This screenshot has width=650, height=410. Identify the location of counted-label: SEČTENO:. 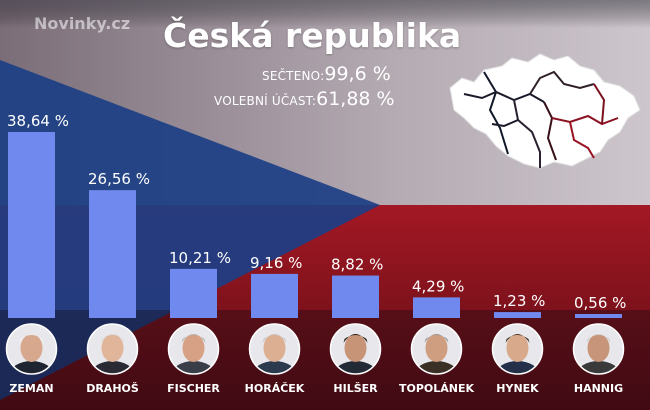
(293, 76).